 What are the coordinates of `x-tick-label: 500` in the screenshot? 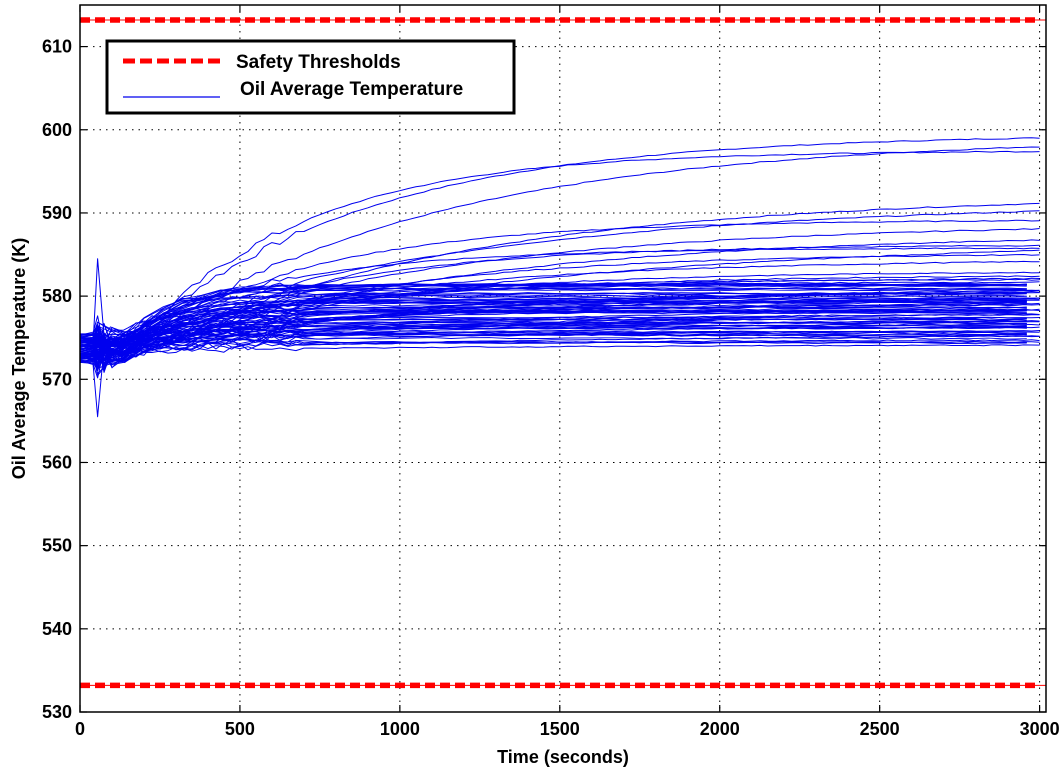 It's located at (240, 729).